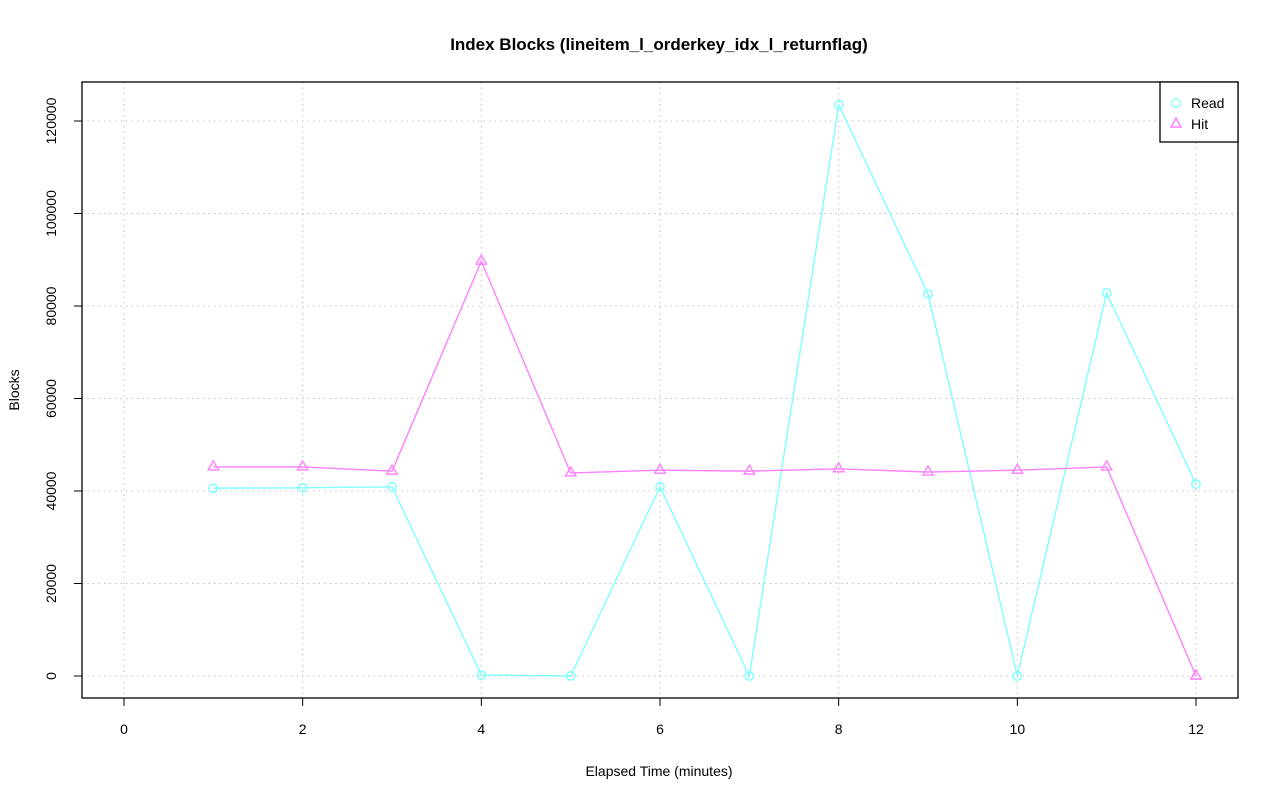  Describe the element at coordinates (51, 583) in the screenshot. I see `y-tick-label: 20000` at that location.